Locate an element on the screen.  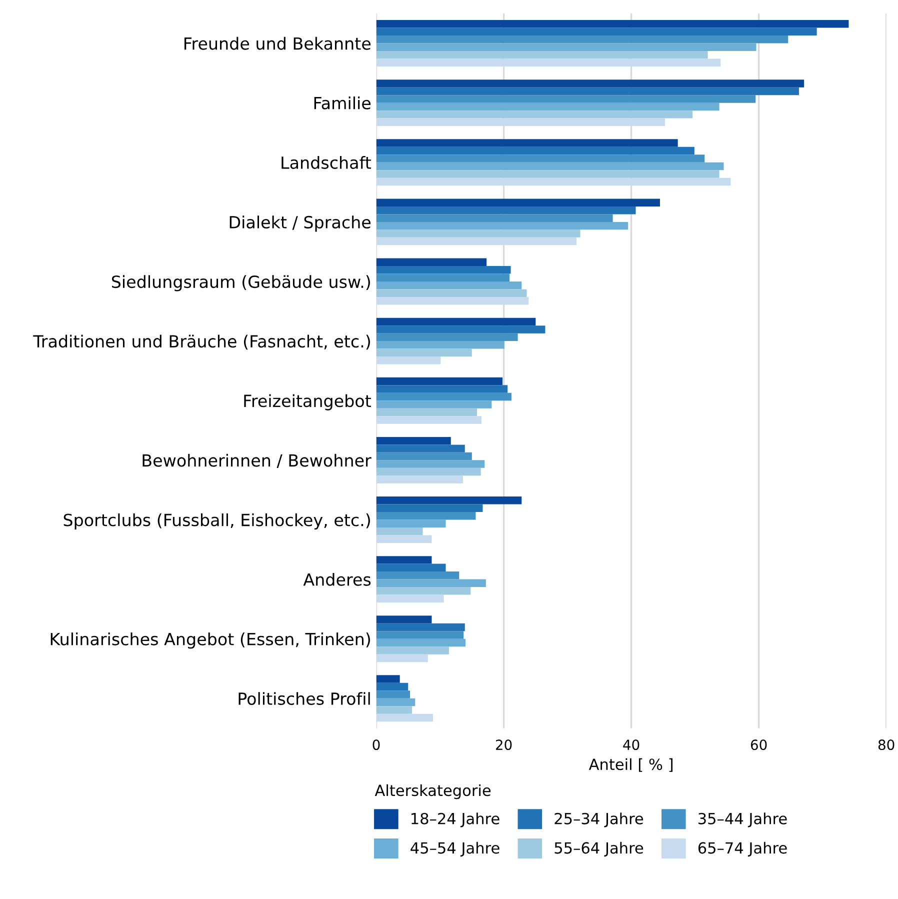
y-tick-label: Kulinarisches Angebot (Essen, Trinken) is located at coordinates (210, 640).